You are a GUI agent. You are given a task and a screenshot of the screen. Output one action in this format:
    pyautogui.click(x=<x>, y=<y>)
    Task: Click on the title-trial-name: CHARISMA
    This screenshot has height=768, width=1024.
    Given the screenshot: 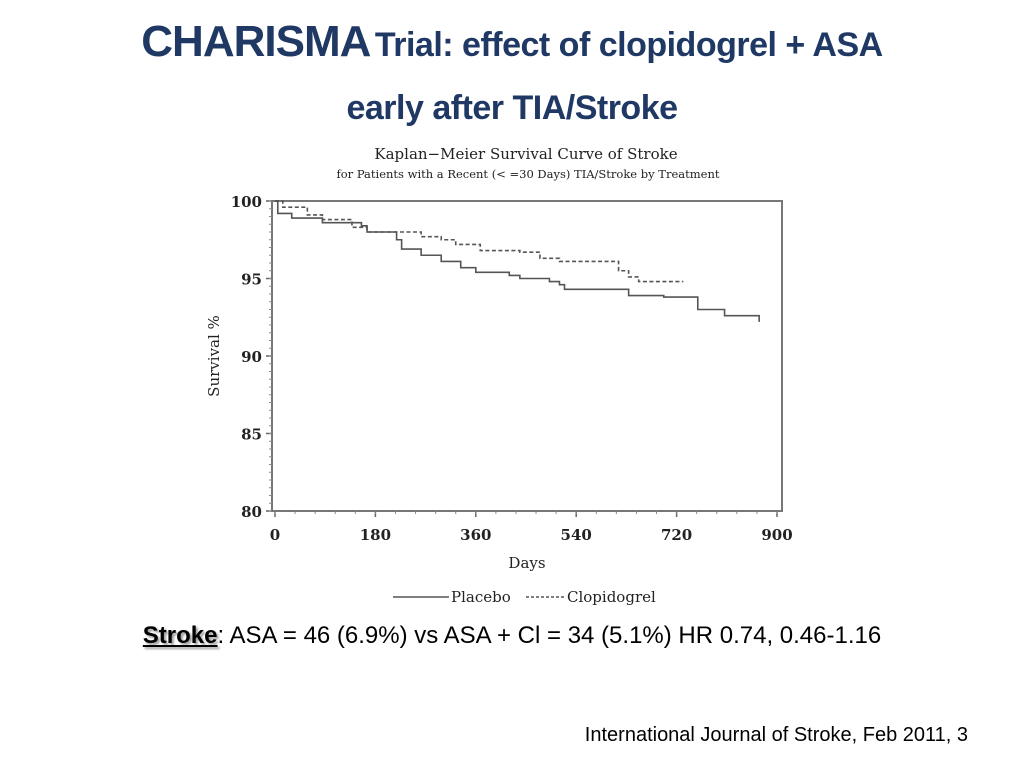 What is the action you would take?
    pyautogui.click(x=256, y=41)
    